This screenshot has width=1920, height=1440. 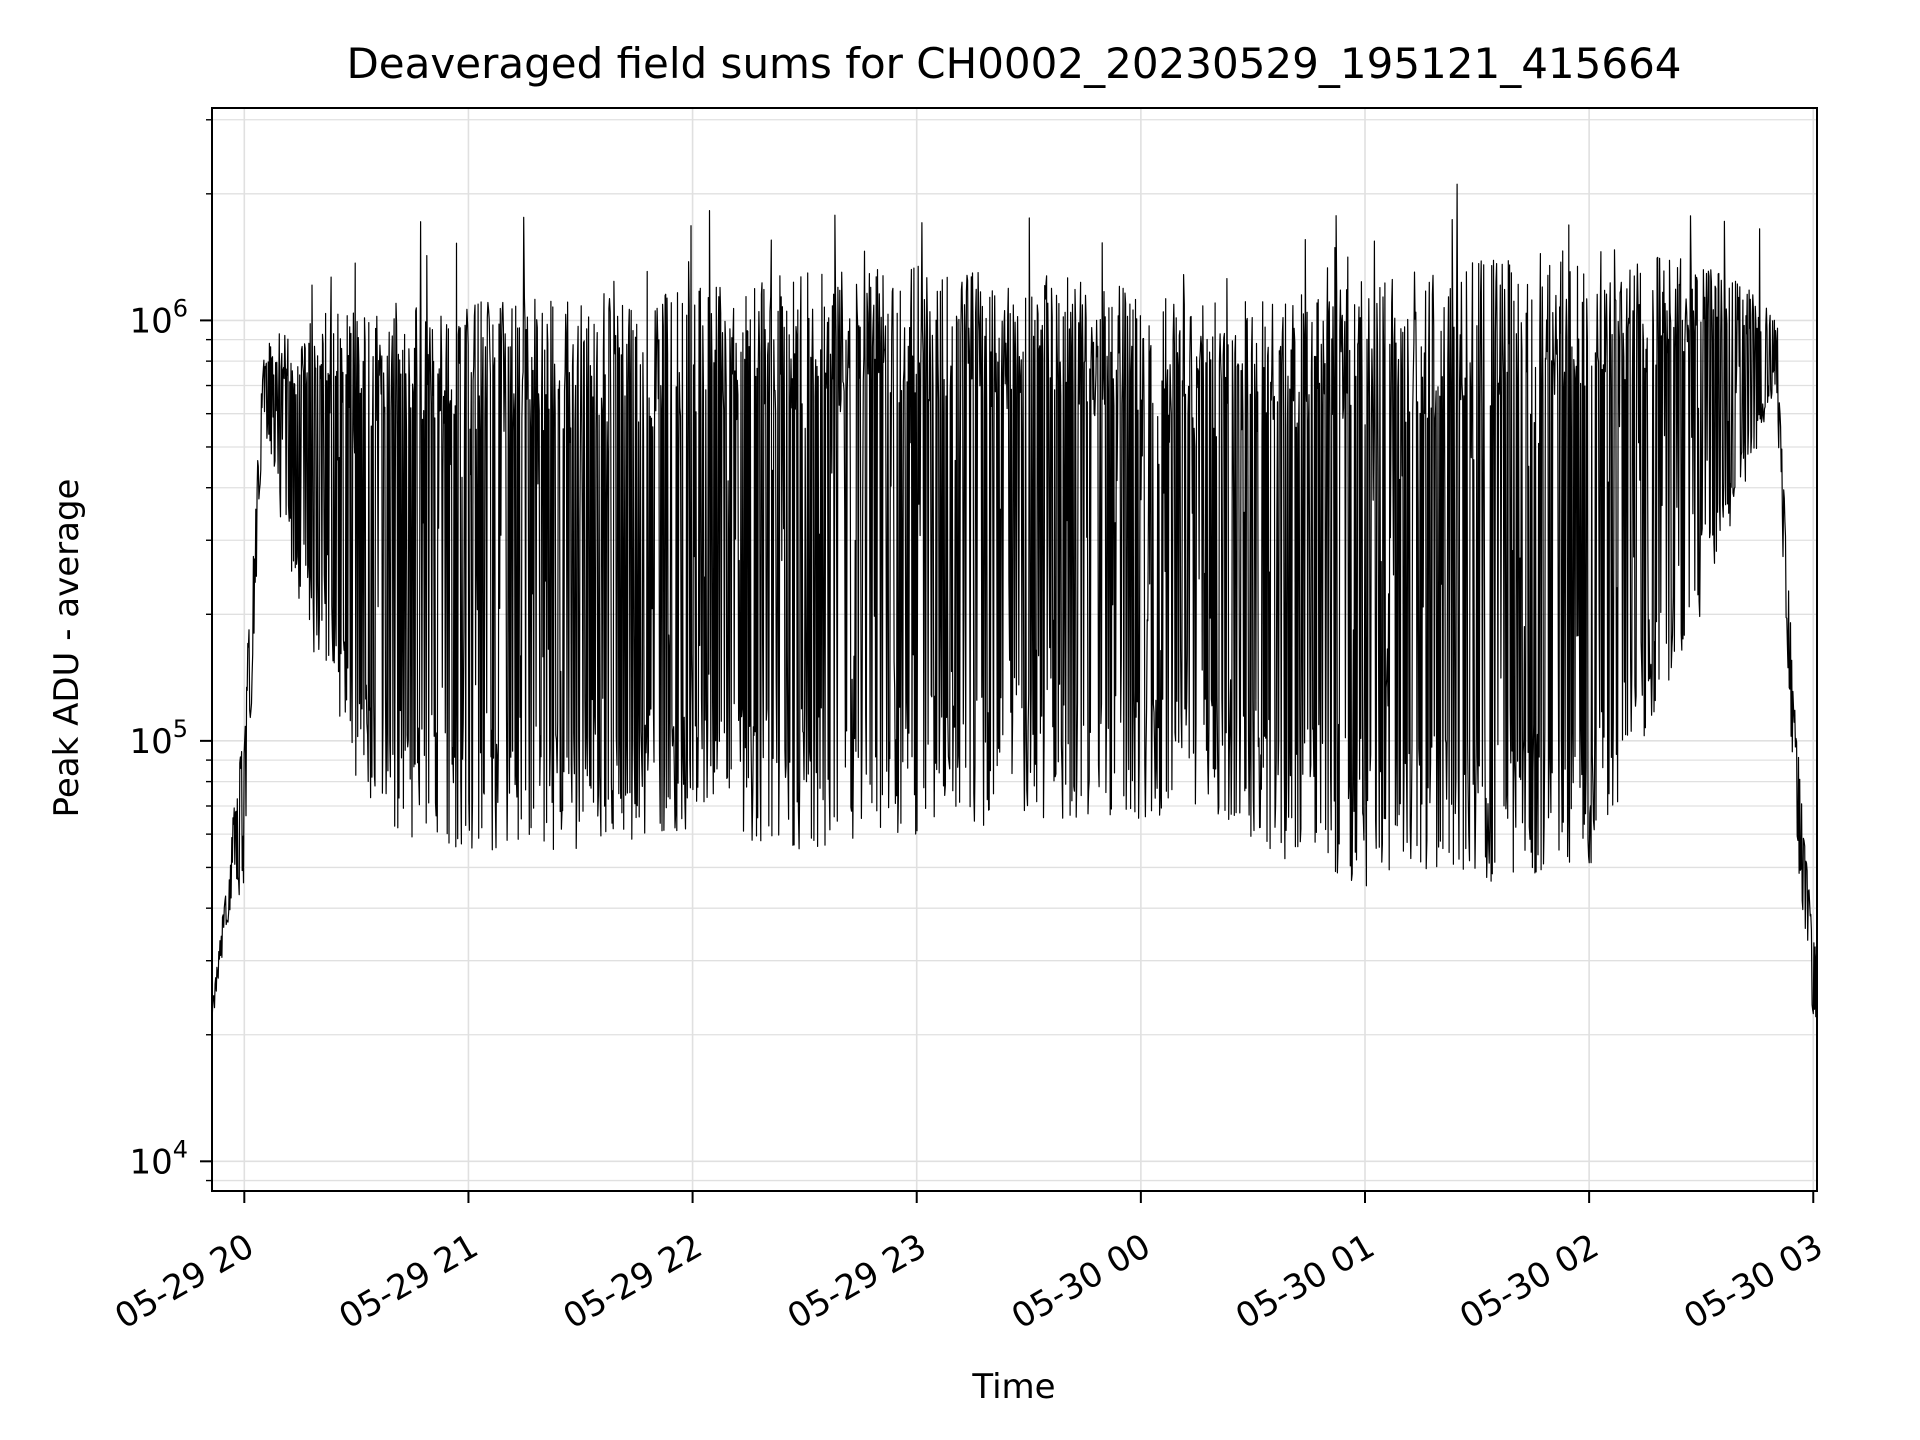 I want to click on y-tick-label: 10⁴, so click(x=158, y=1158).